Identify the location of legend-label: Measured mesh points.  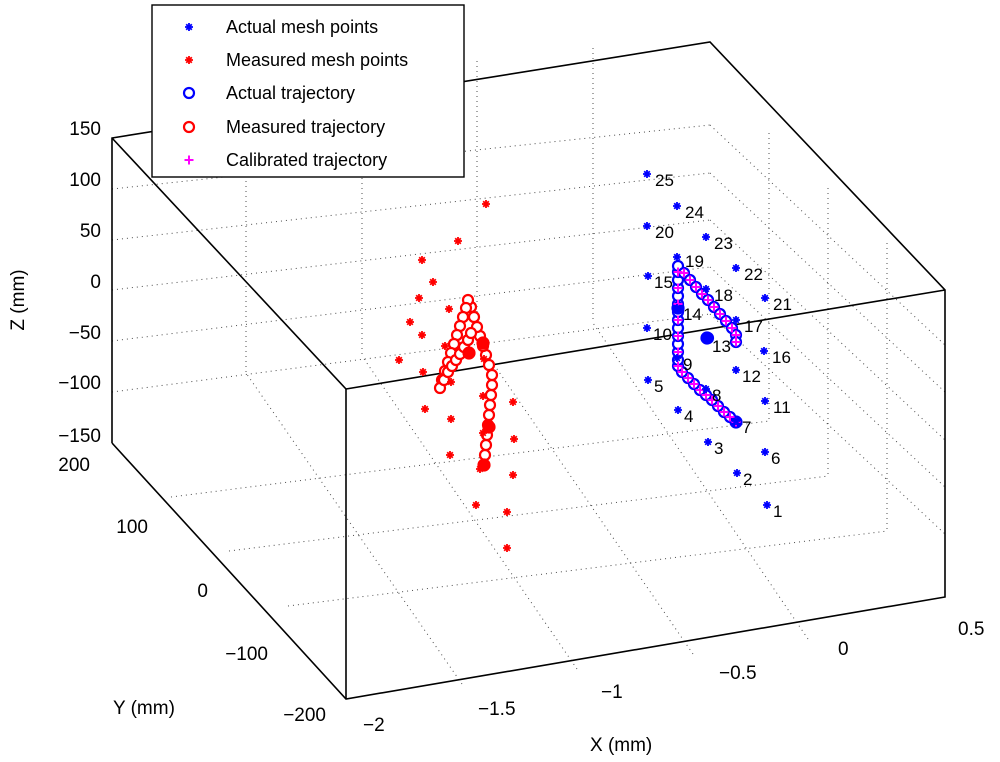
(317, 60).